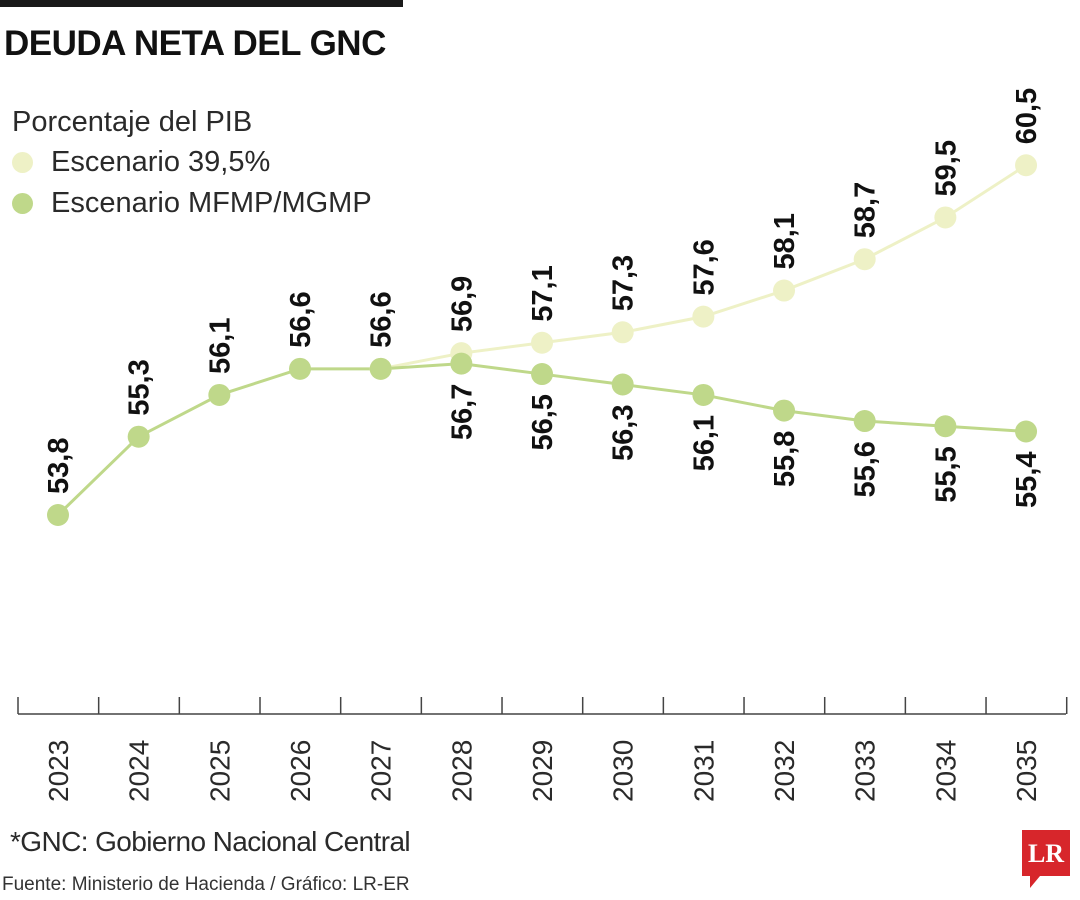 The width and height of the screenshot is (1080, 900). What do you see at coordinates (945, 771) in the screenshot?
I see `x-tick-label: 2034` at bounding box center [945, 771].